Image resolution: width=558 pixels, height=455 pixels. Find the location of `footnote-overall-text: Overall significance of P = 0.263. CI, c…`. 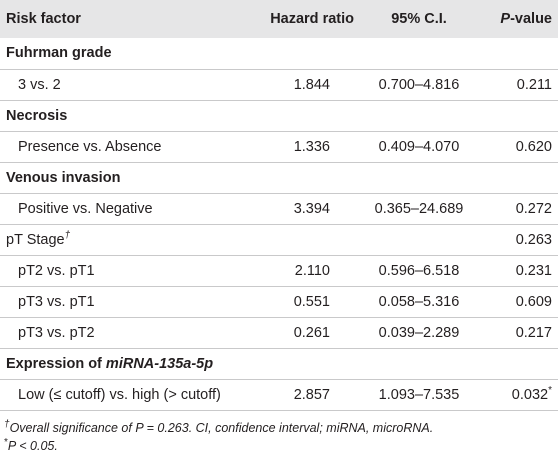

footnote-overall-text: Overall significance of P = 0.263. CI, c… is located at coordinates (221, 427).